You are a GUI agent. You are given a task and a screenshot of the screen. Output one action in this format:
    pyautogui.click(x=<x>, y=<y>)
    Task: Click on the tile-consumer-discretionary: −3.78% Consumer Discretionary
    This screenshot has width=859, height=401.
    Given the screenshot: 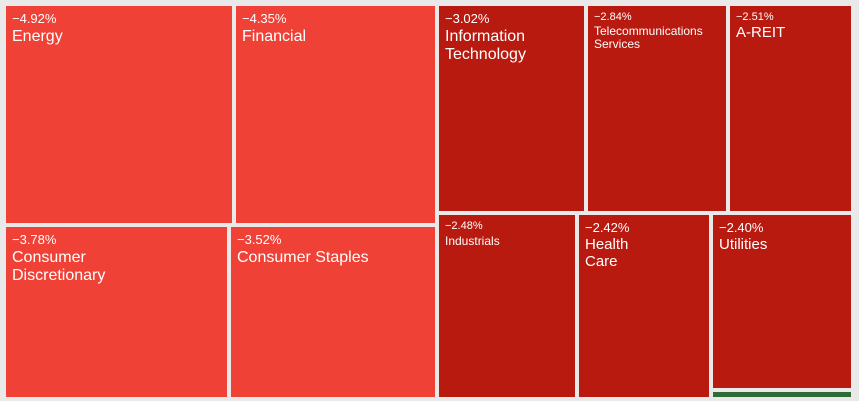 What is the action you would take?
    pyautogui.click(x=116, y=312)
    